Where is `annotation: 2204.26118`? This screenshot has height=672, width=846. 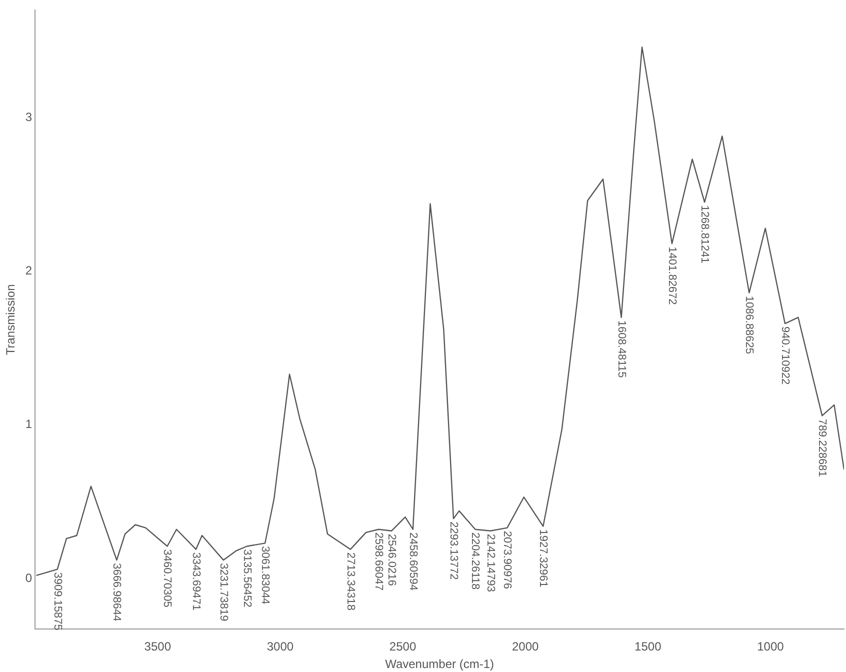
annotation: 2204.26118 is located at coordinates (475, 561).